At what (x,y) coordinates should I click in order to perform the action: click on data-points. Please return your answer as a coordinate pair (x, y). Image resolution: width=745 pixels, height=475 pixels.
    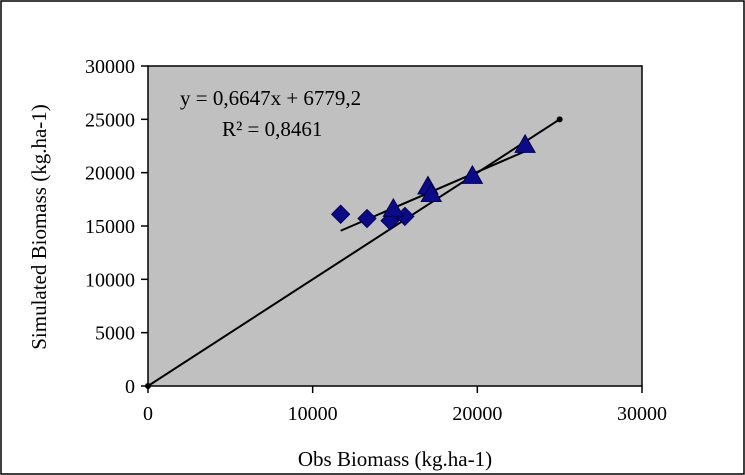
    Looking at the image, I should click on (433, 182).